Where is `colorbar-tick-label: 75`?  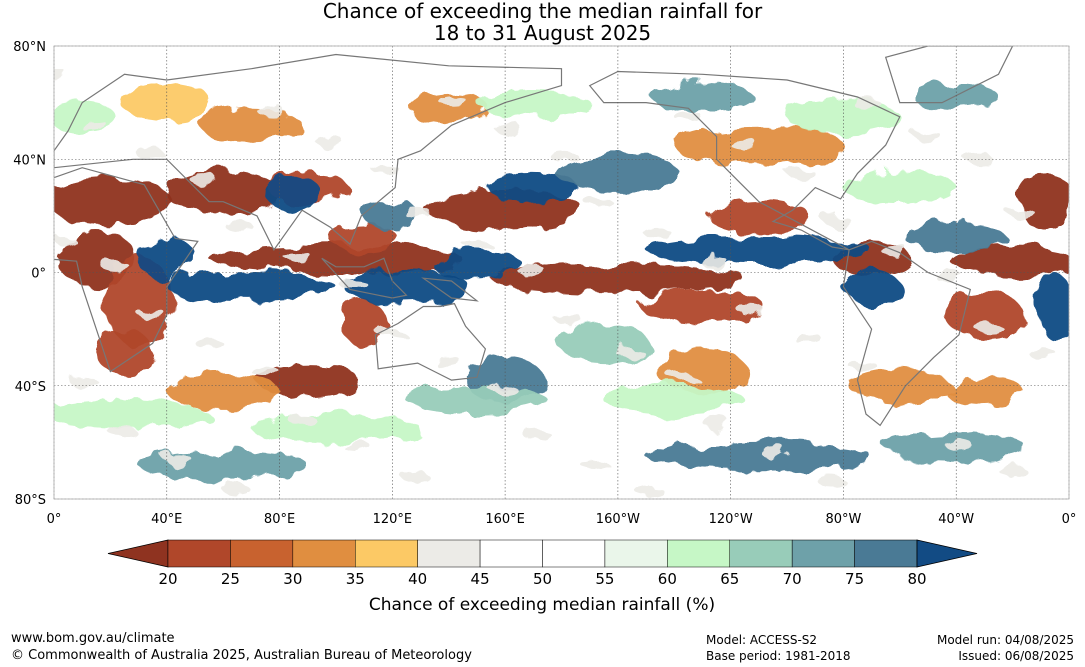
colorbar-tick-label: 75 is located at coordinates (854, 579).